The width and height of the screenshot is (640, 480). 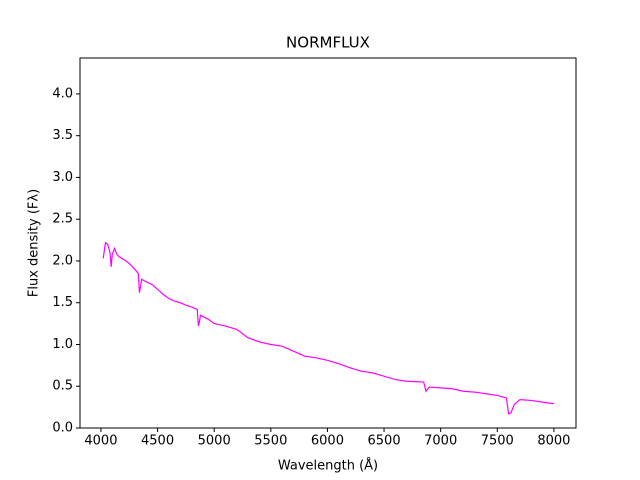 What do you see at coordinates (62, 302) in the screenshot?
I see `y-tick-label: 1.5` at bounding box center [62, 302].